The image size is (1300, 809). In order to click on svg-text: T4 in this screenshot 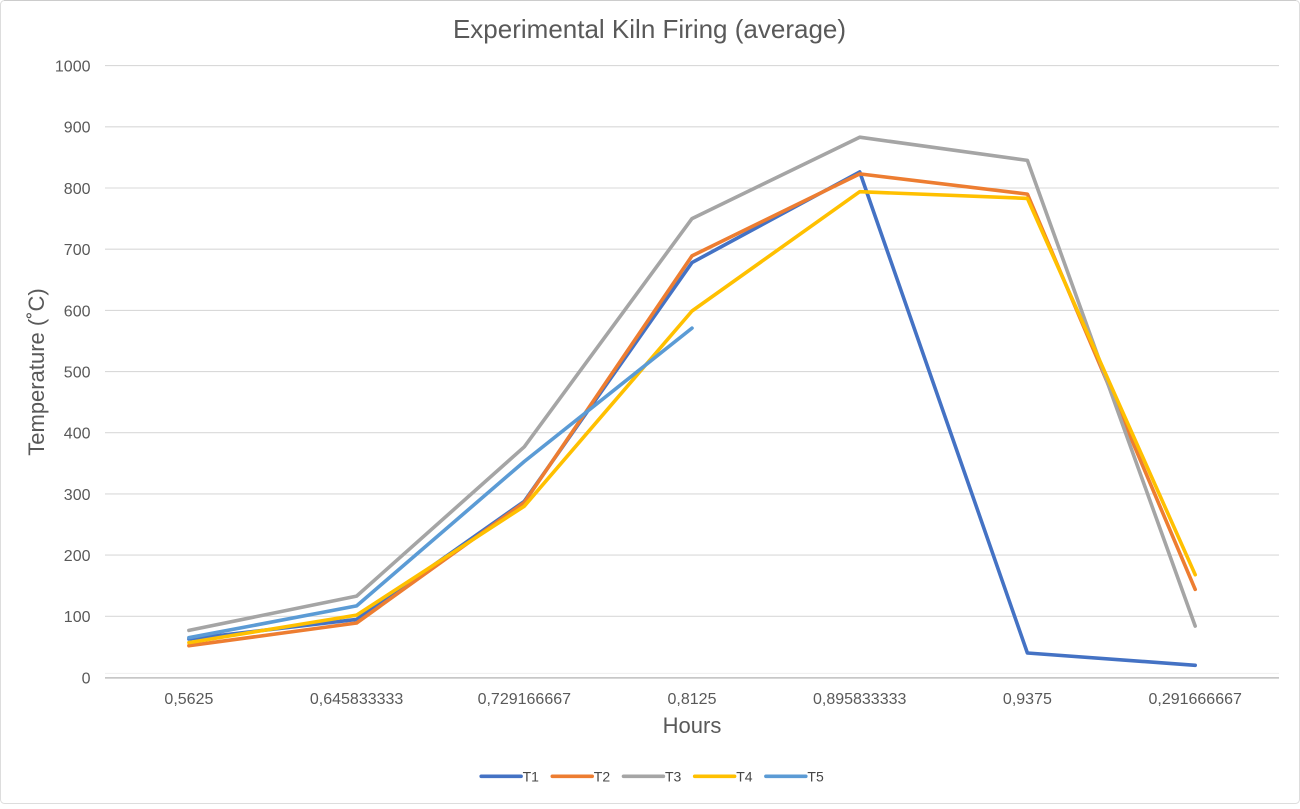, I will do `click(744, 777)`.